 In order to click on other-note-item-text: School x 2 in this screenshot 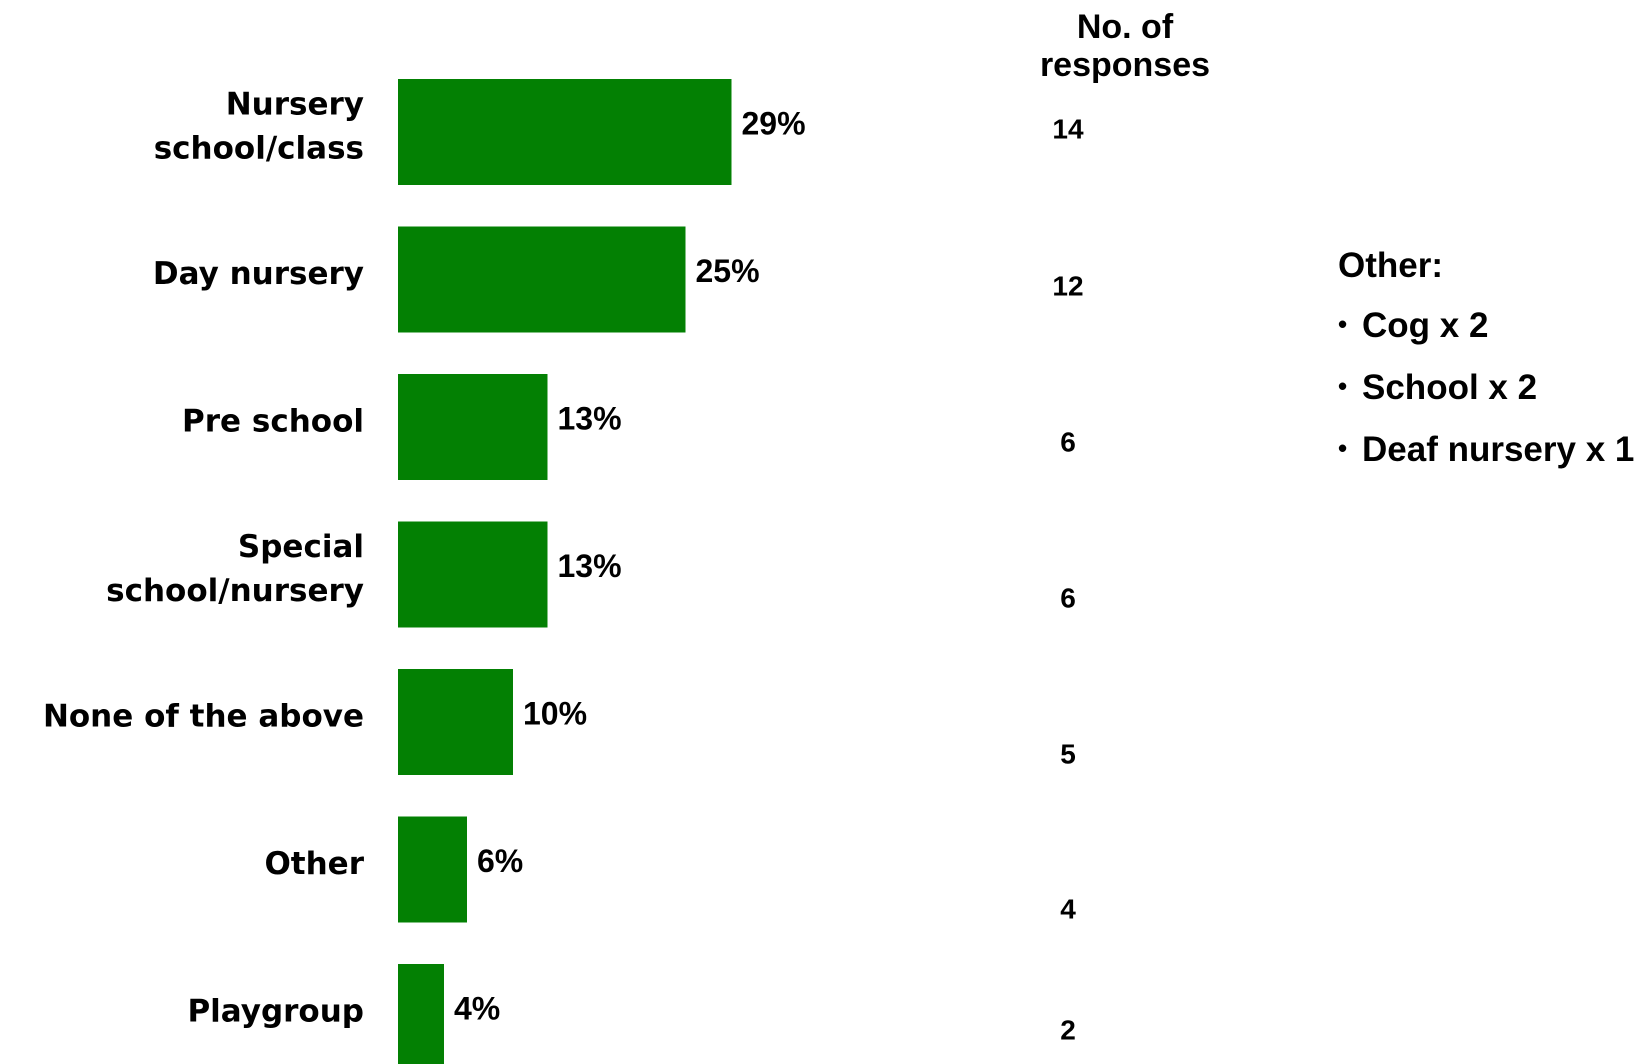, I will do `click(1450, 387)`.